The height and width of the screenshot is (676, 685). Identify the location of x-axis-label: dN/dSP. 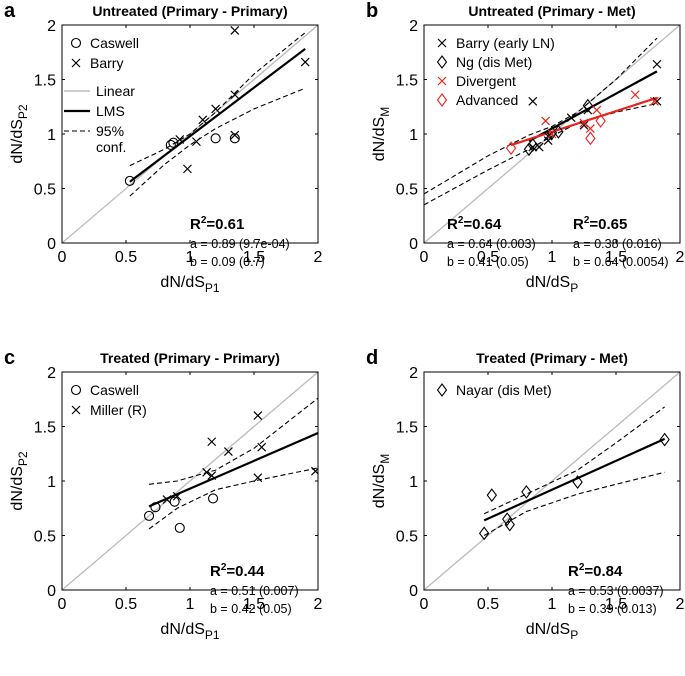
(552, 284).